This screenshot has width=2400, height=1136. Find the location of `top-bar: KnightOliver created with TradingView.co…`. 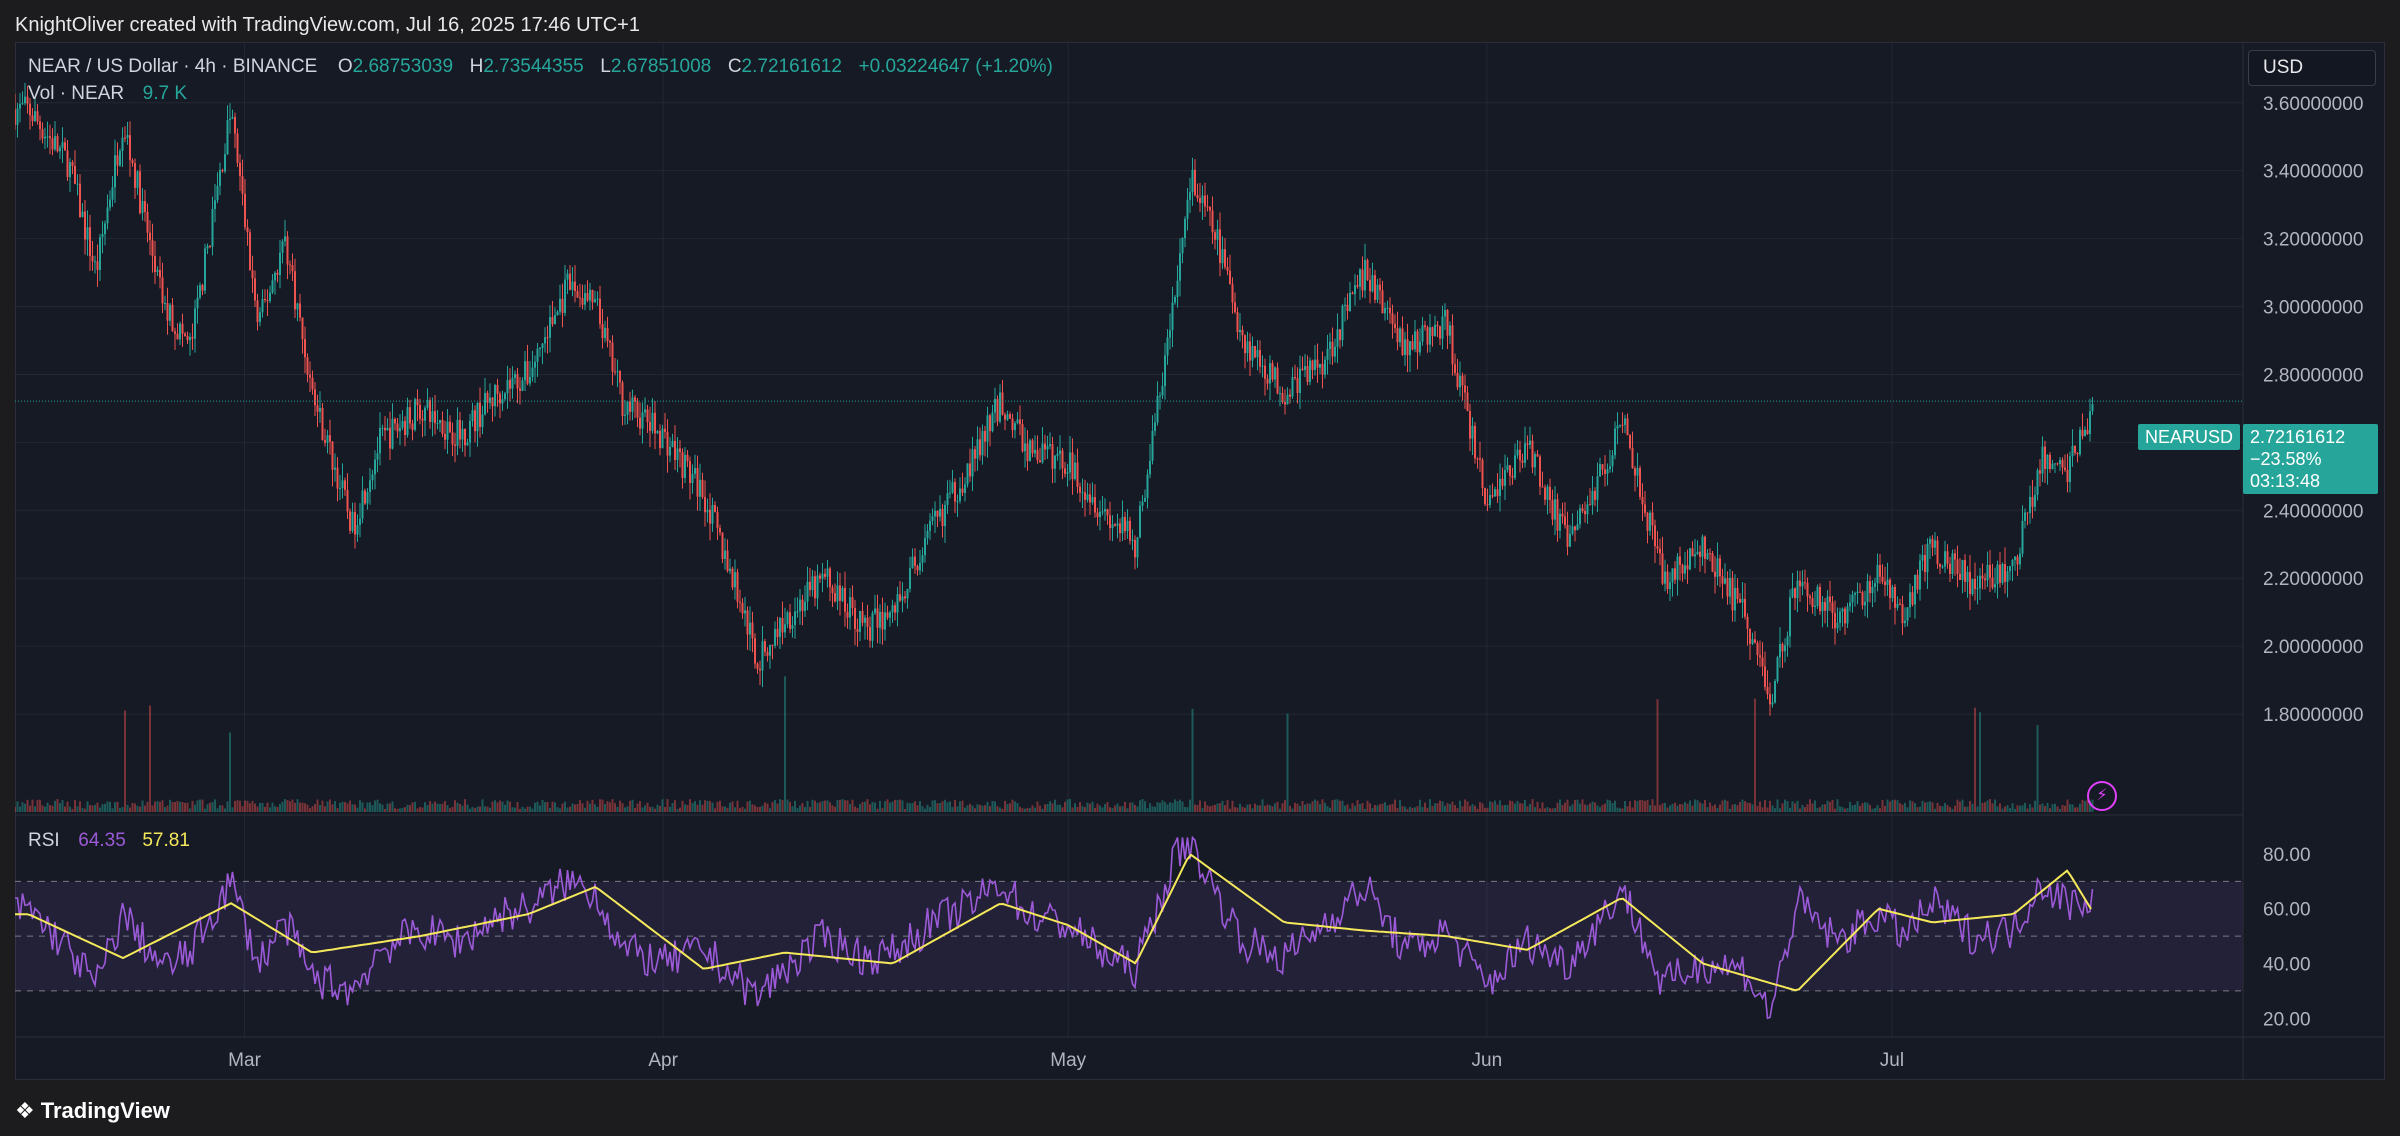

top-bar: KnightOliver created with TradingView.co… is located at coordinates (1200, 25).